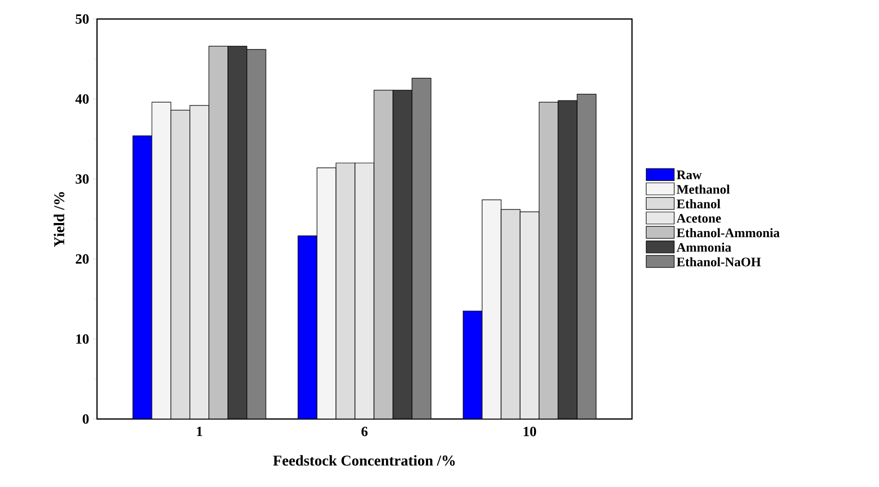 The height and width of the screenshot is (487, 879). Describe the element at coordinates (199, 431) in the screenshot. I see `x-tick-label: 1` at that location.